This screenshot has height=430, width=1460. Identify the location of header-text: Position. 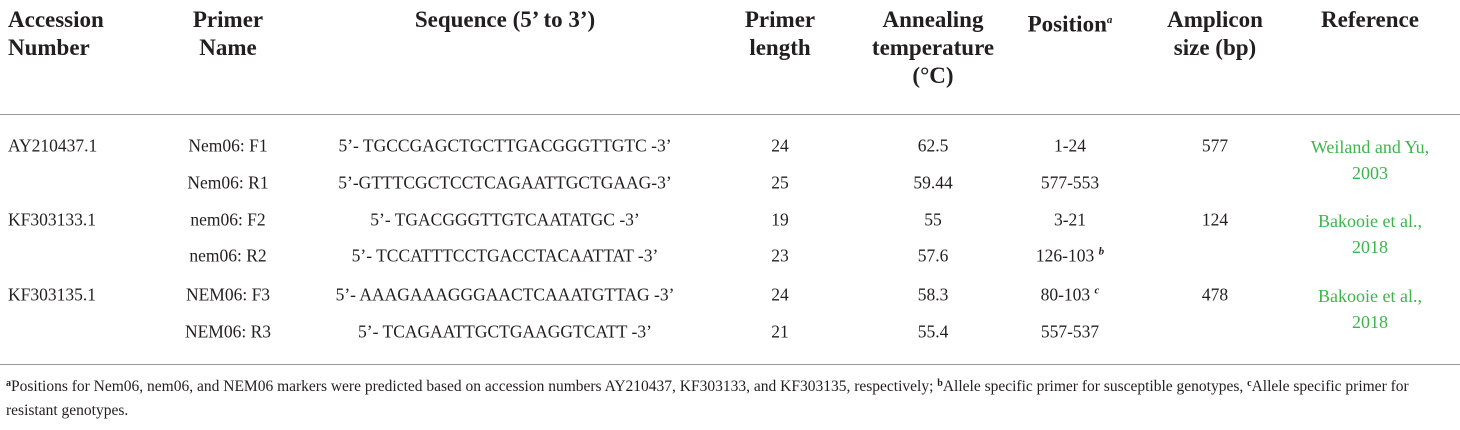
(1067, 24).